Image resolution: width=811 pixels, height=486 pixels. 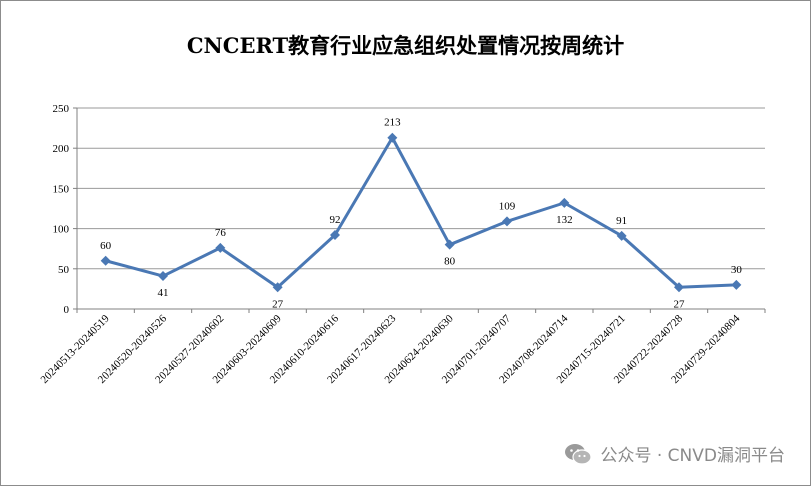 I want to click on data-label: 91, so click(x=621, y=221).